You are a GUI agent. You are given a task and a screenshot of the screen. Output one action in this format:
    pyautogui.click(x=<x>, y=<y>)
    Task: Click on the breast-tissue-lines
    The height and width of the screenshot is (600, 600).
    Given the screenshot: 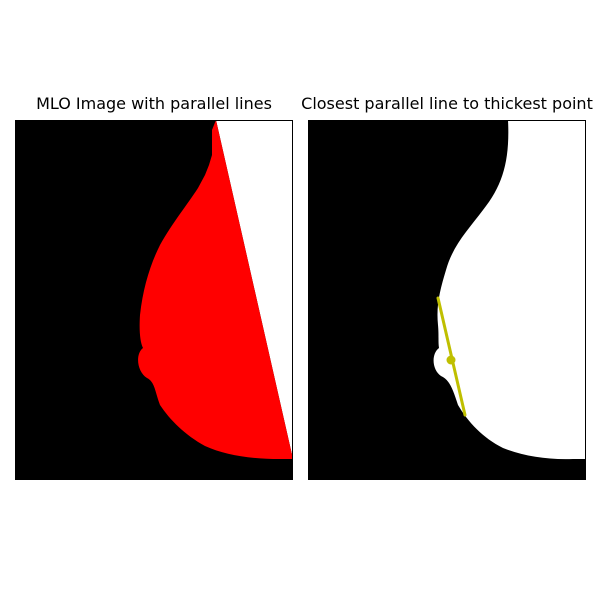 What is the action you would take?
    pyautogui.click(x=215, y=289)
    